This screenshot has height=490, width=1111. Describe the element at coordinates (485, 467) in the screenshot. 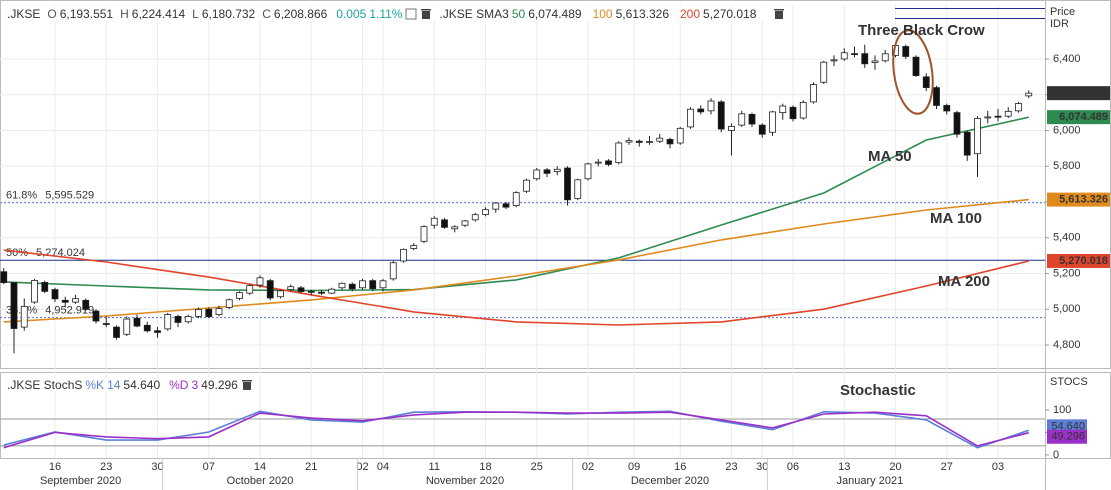

I see `x-tick-label: 18` at that location.